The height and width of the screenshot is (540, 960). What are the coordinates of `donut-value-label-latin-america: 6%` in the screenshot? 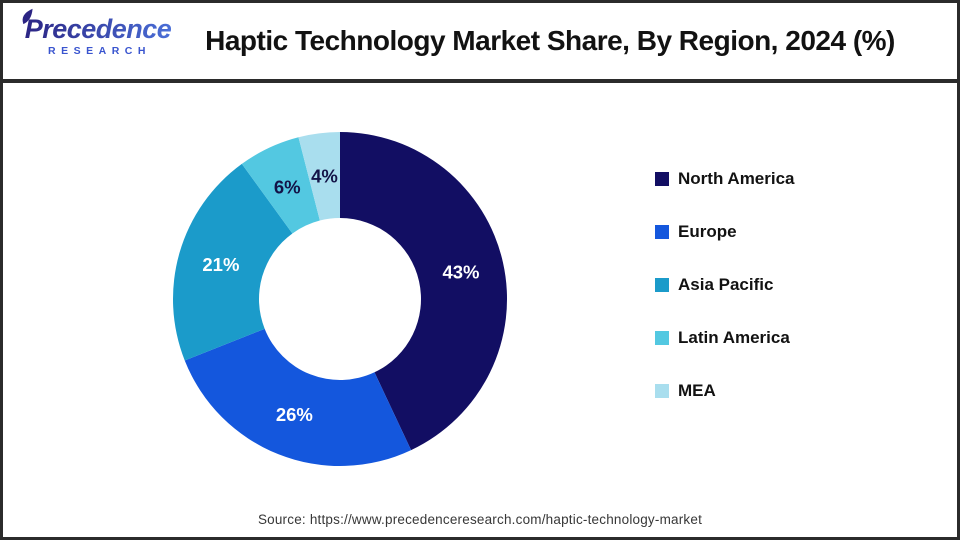 It's located at (287, 186).